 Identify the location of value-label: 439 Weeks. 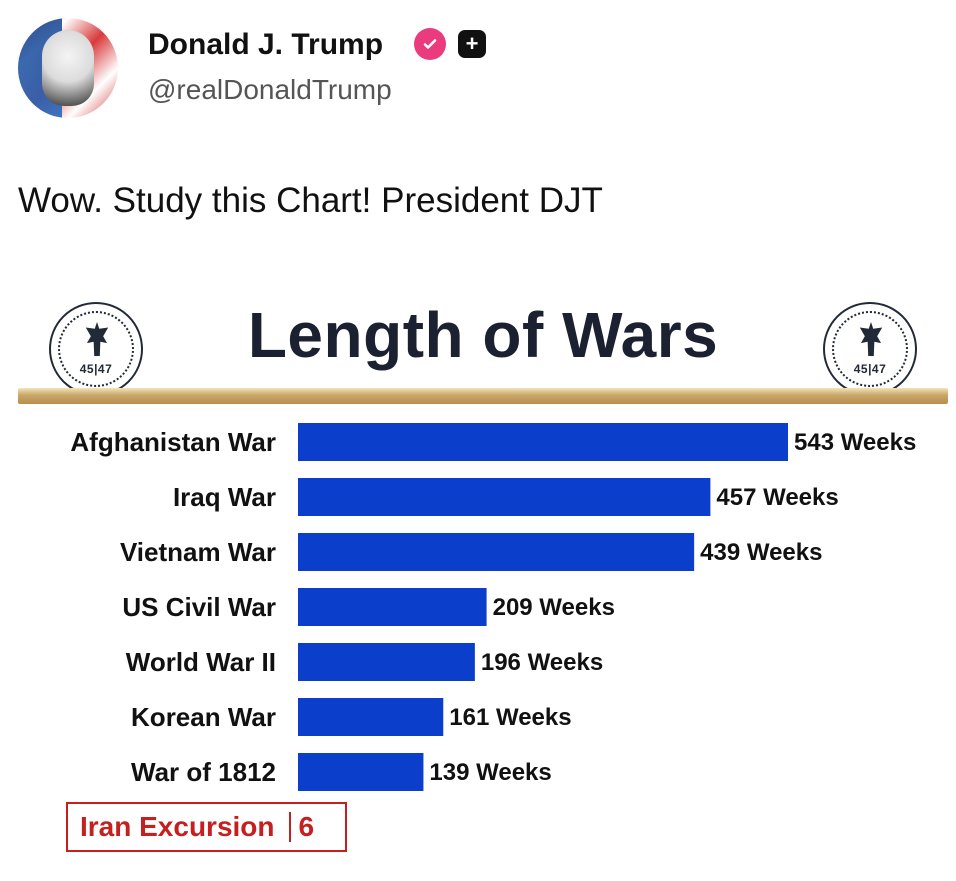
(761, 552).